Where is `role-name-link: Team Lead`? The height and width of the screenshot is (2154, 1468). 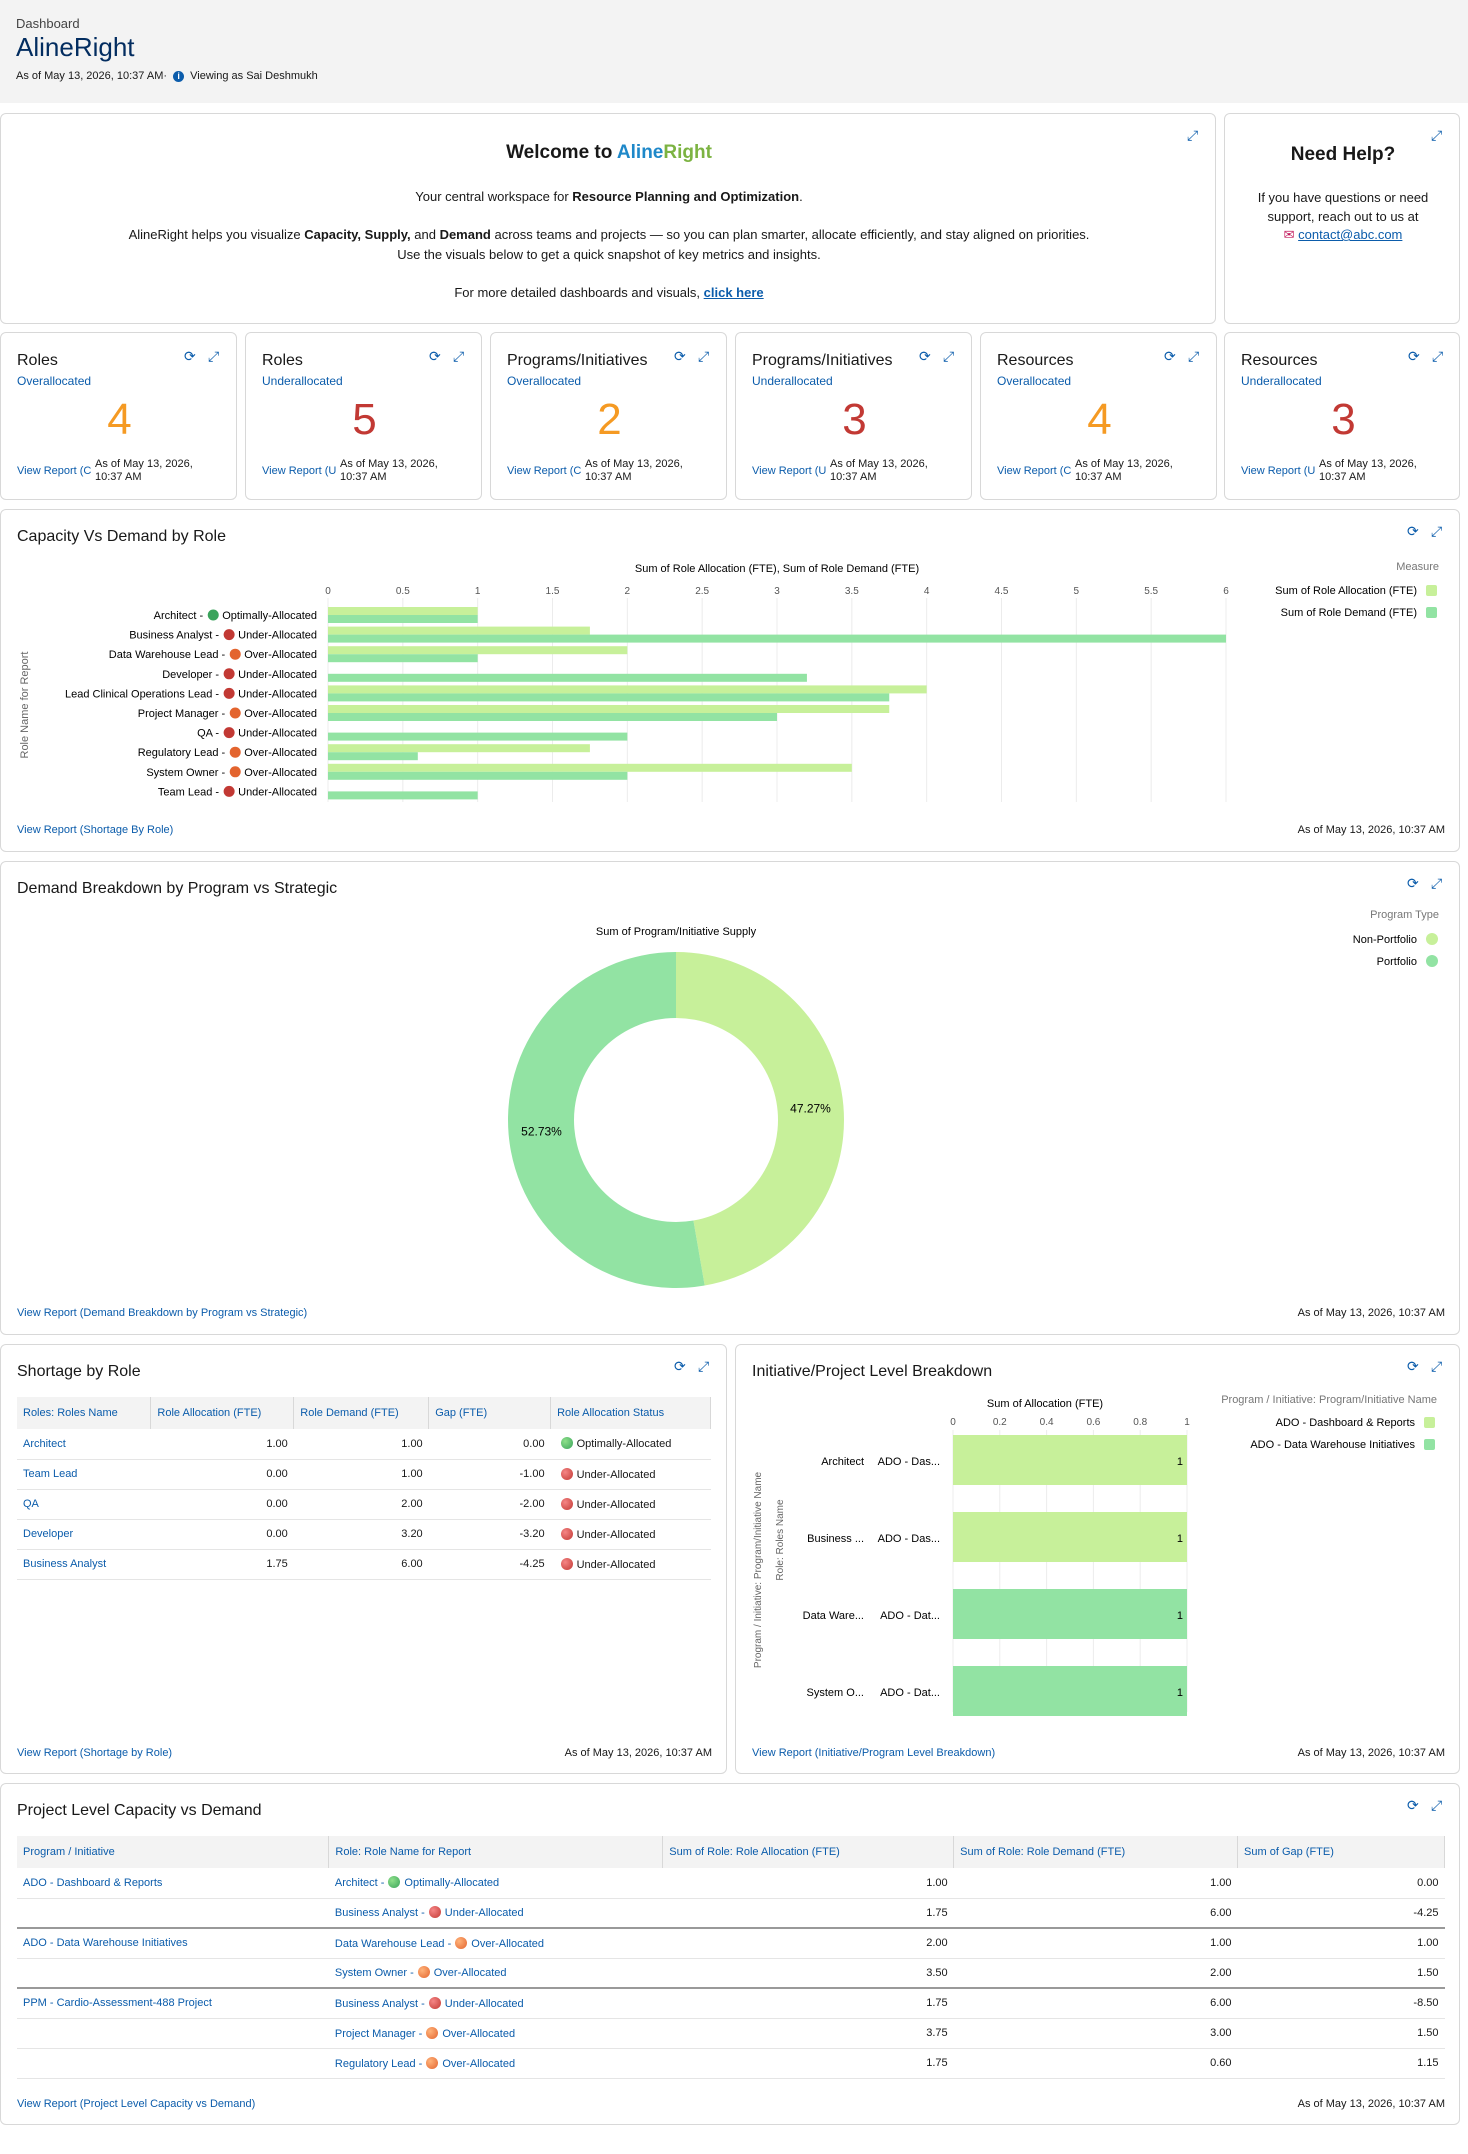
role-name-link: Team Lead is located at coordinates (84, 1474).